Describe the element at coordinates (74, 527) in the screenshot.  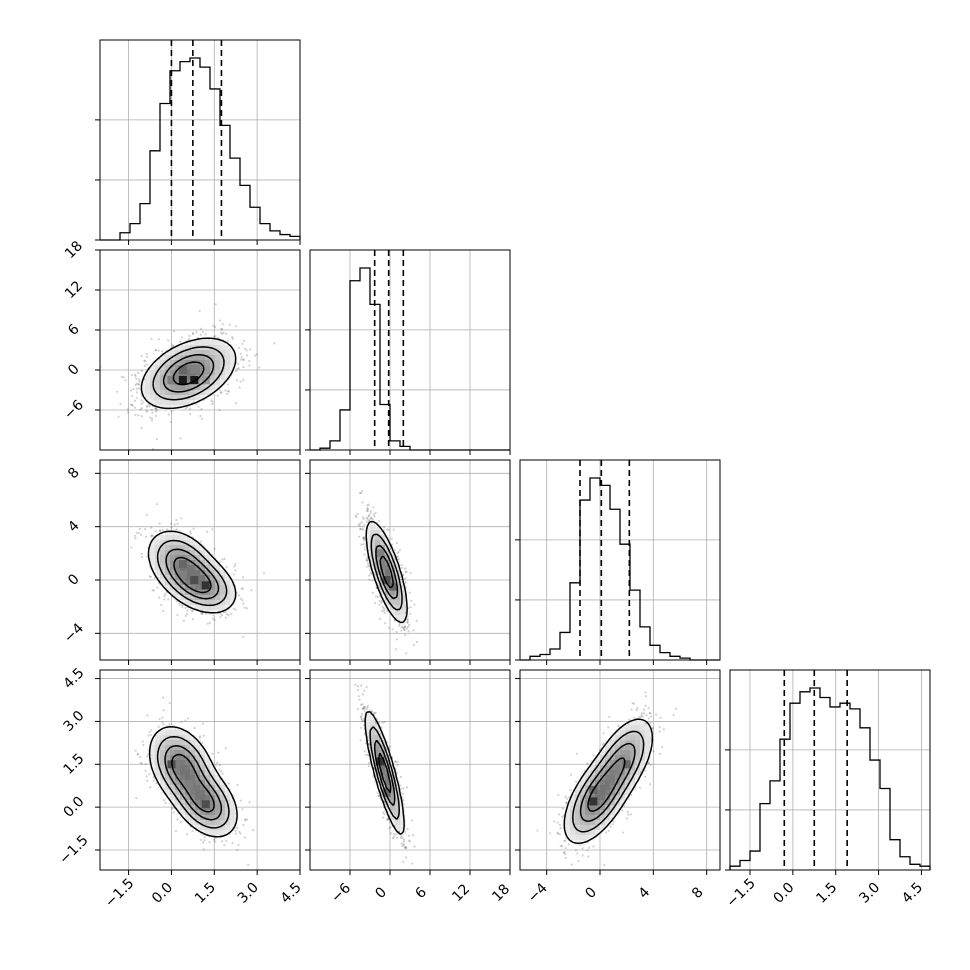
I see `y-tick-label: 4` at that location.